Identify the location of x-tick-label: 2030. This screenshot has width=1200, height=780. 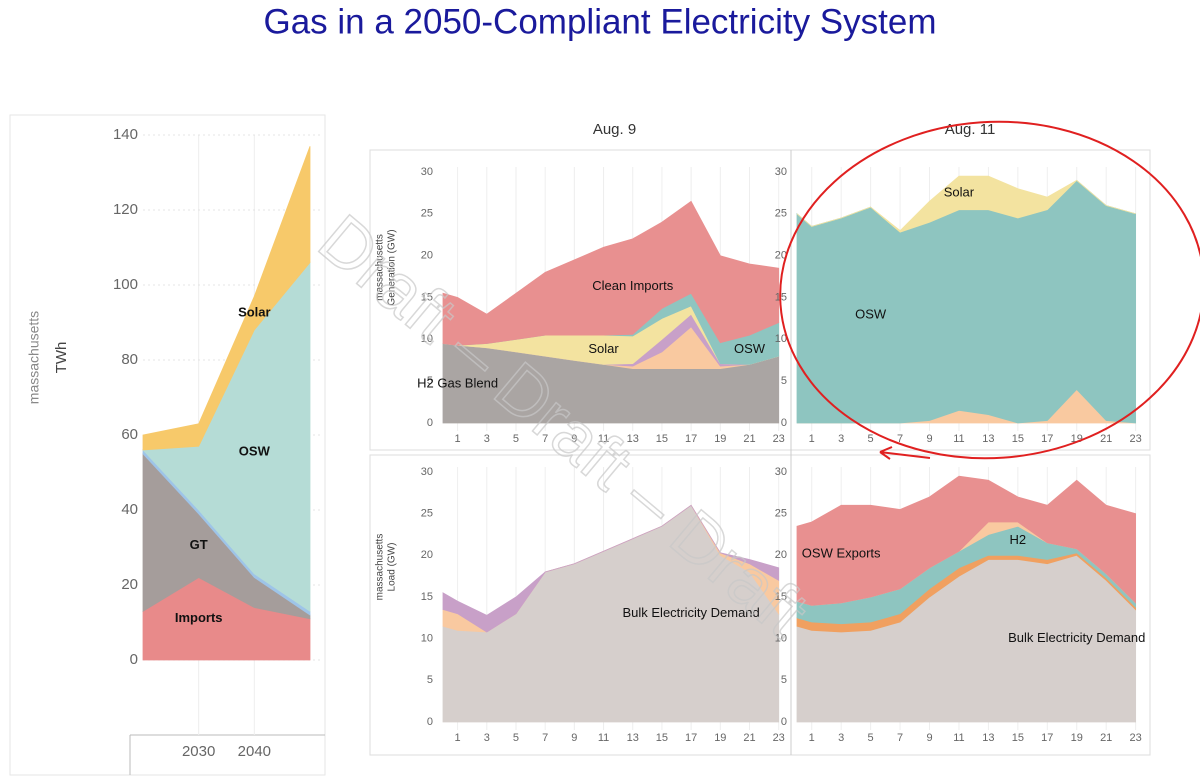
(198, 751).